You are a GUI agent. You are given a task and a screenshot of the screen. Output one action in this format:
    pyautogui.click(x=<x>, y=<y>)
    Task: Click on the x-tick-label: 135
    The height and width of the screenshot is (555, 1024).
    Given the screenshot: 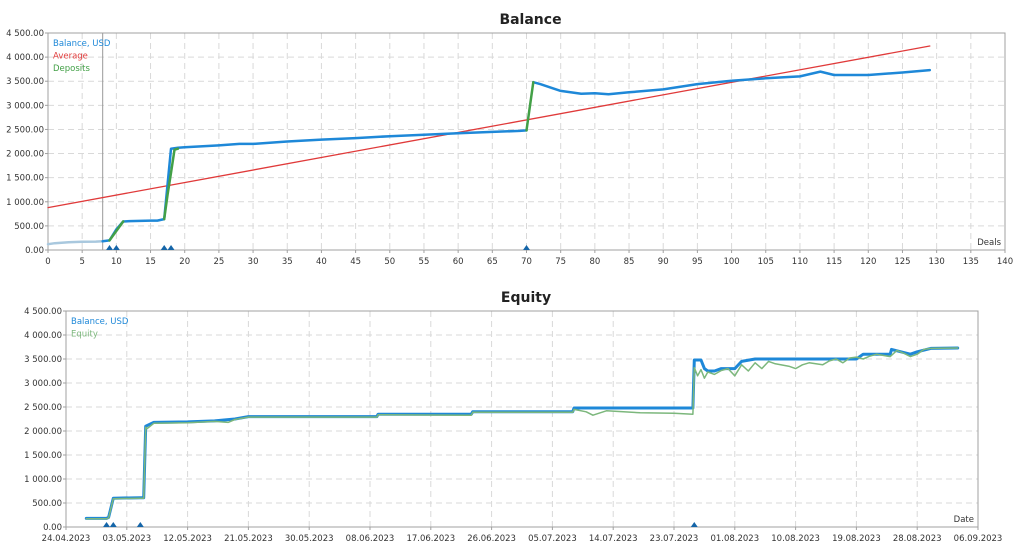 What is the action you would take?
    pyautogui.click(x=971, y=262)
    